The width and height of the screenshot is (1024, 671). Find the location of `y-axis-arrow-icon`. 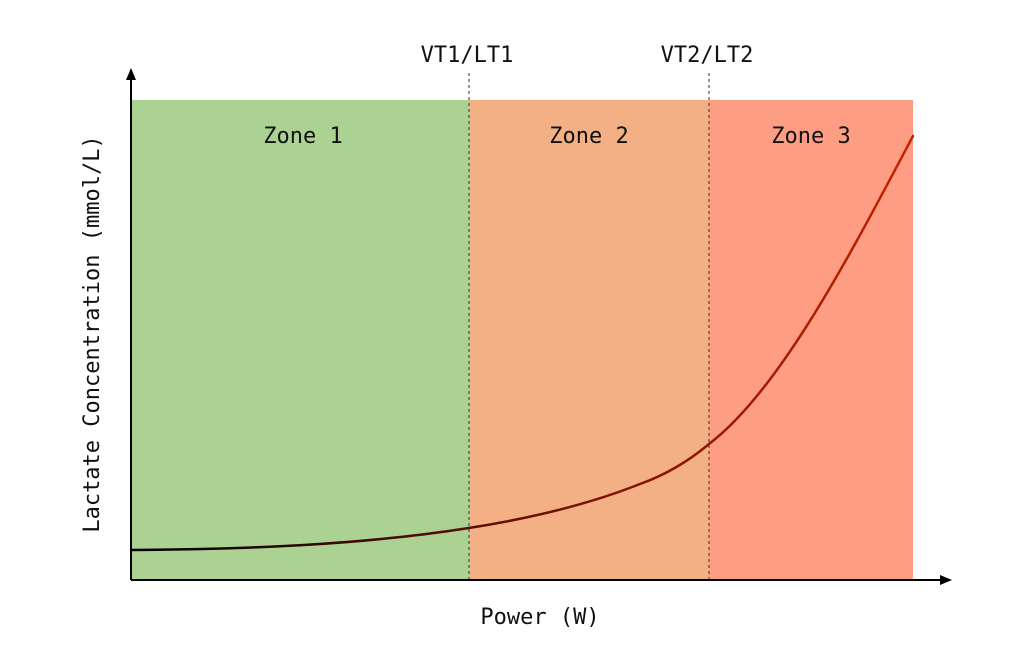

y-axis-arrow-icon is located at coordinates (131, 74).